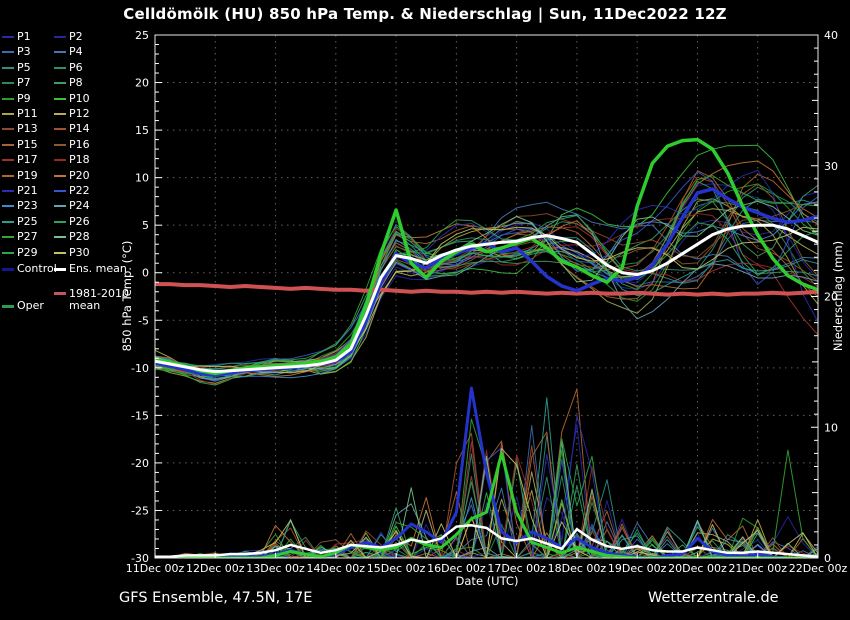 The image size is (850, 620). Describe the element at coordinates (20, 222) in the screenshot. I see `legend-item-p25: P25` at that location.